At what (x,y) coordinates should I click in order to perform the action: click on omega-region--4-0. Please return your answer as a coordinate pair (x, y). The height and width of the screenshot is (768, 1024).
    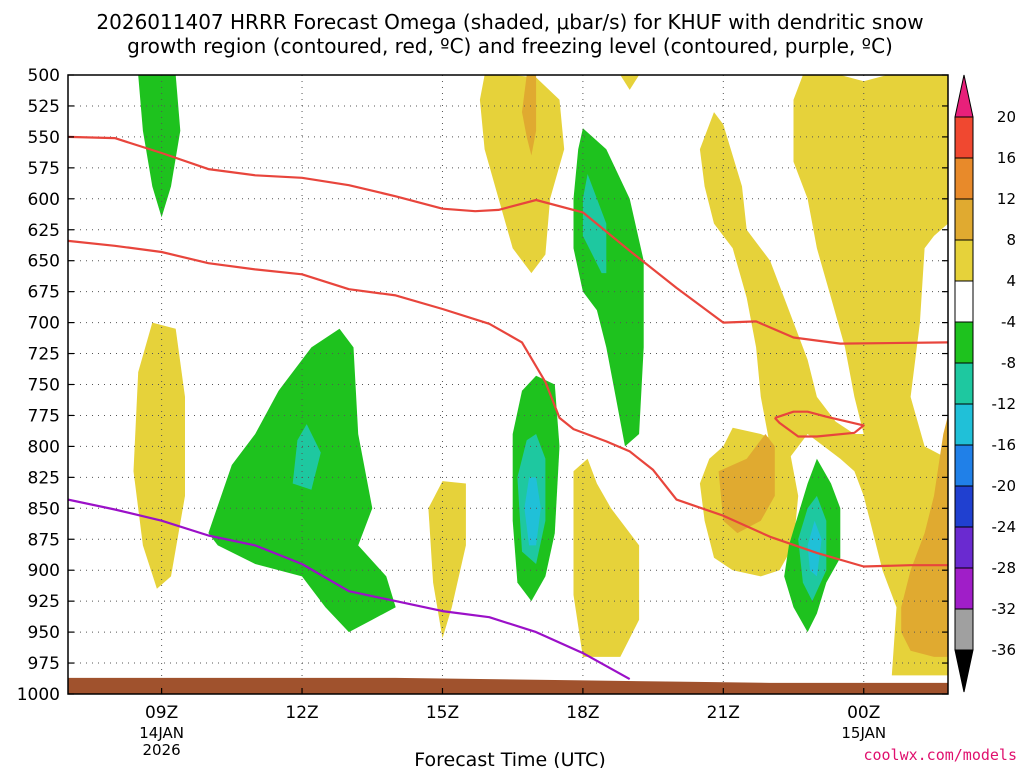
    Looking at the image, I should click on (159, 146).